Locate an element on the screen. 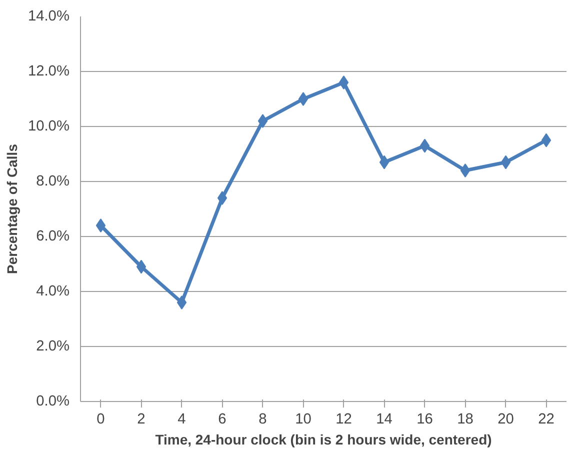 The height and width of the screenshot is (454, 584). y-tick-label: 12.0% is located at coordinates (49, 72).